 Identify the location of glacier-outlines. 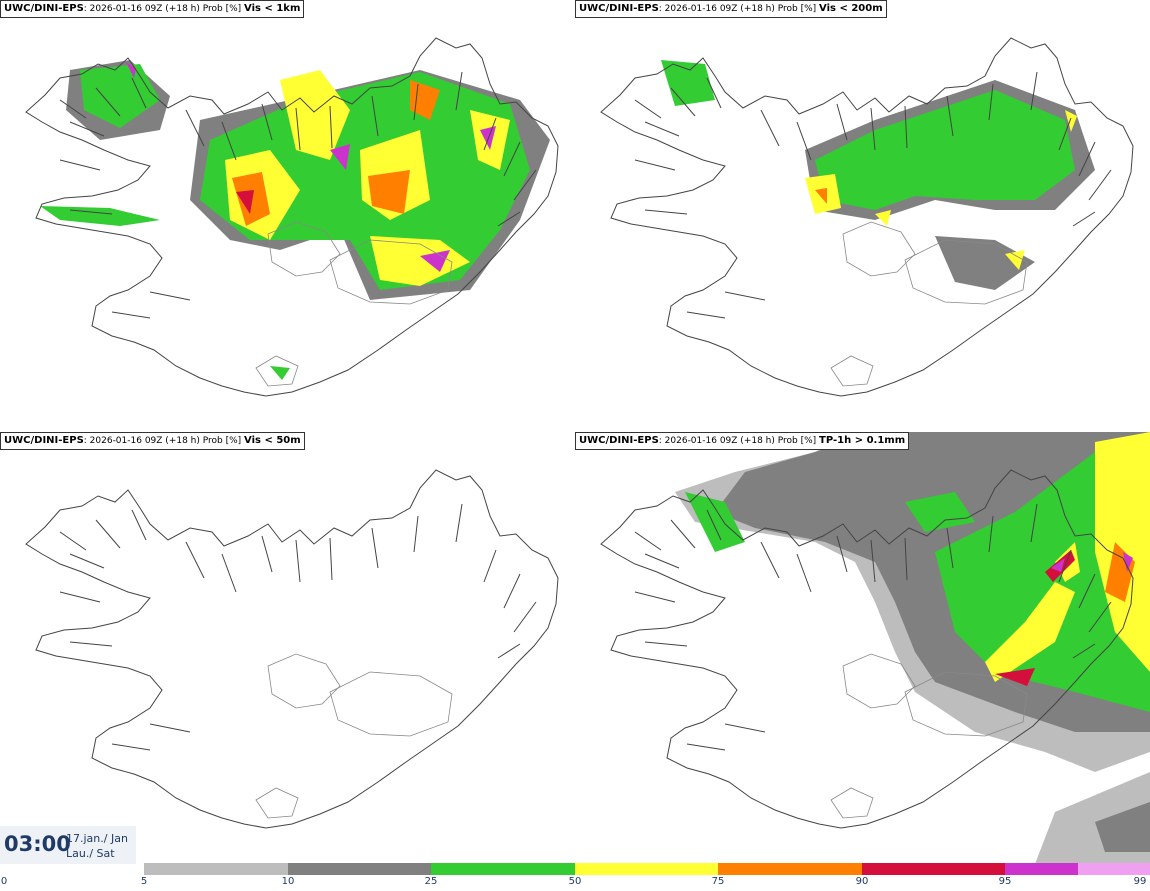
(354, 736).